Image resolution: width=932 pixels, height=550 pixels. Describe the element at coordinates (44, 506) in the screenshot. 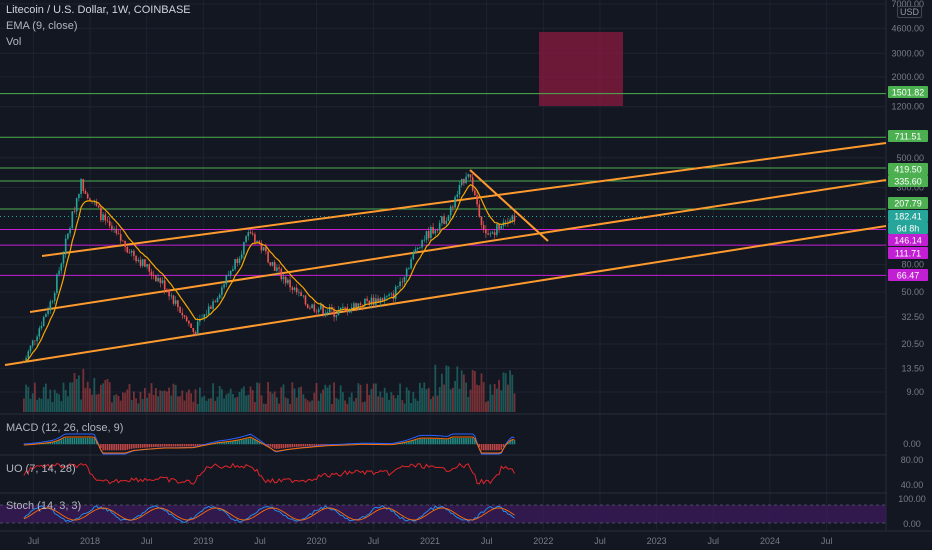

I see `stoch-legend: Stoch (14, 3, 3)` at that location.